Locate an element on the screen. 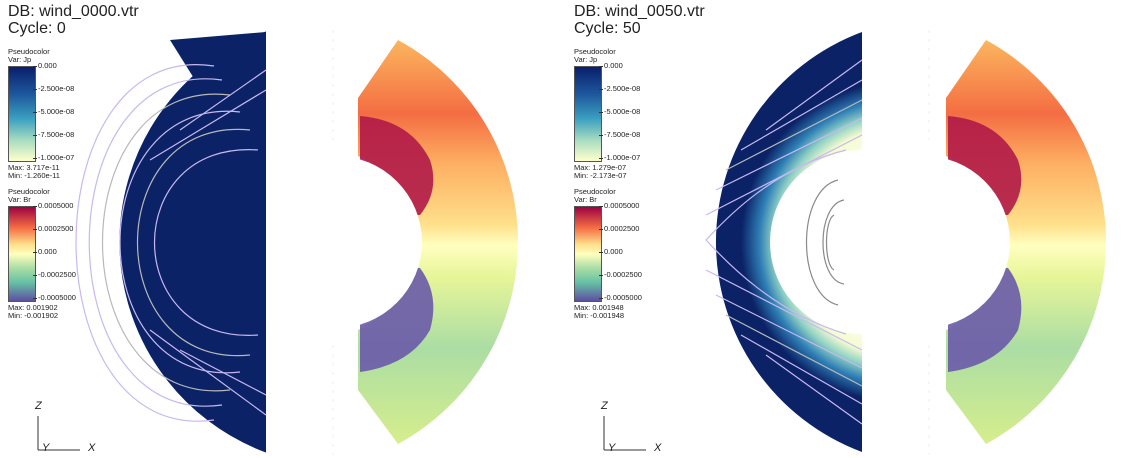 This screenshot has height=458, width=1132. legend-min: Min: -0.001902 is located at coordinates (33, 315).